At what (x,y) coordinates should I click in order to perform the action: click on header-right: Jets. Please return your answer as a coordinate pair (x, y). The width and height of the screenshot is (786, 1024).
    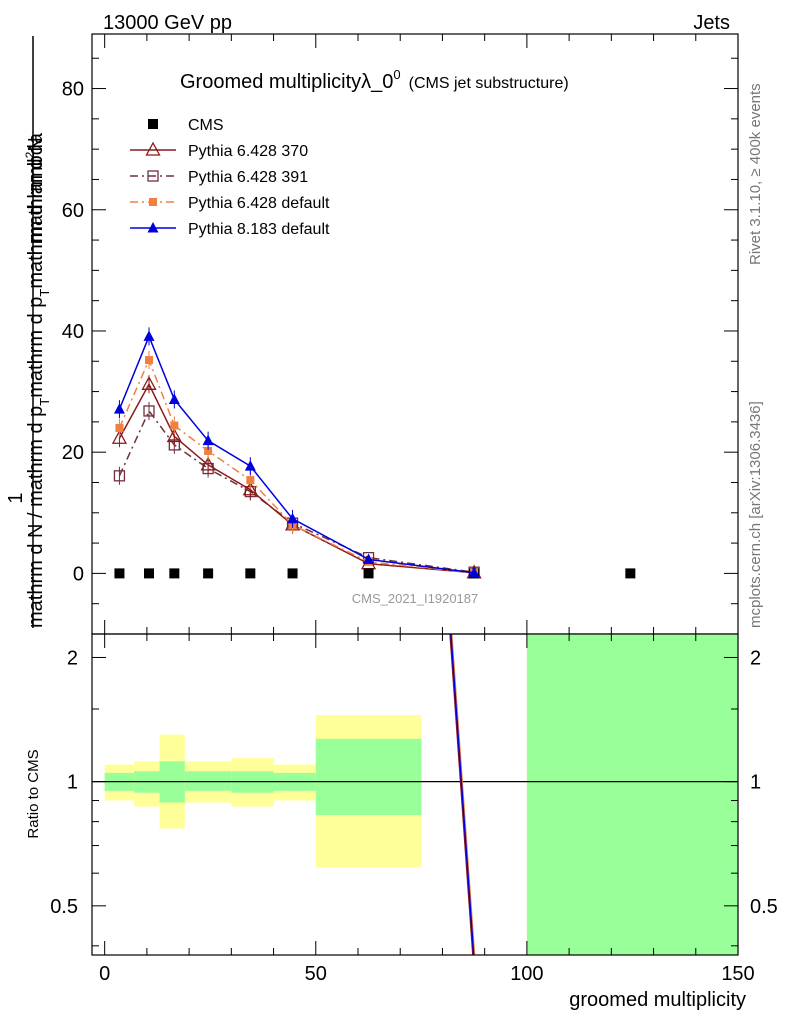
    Looking at the image, I should click on (711, 23).